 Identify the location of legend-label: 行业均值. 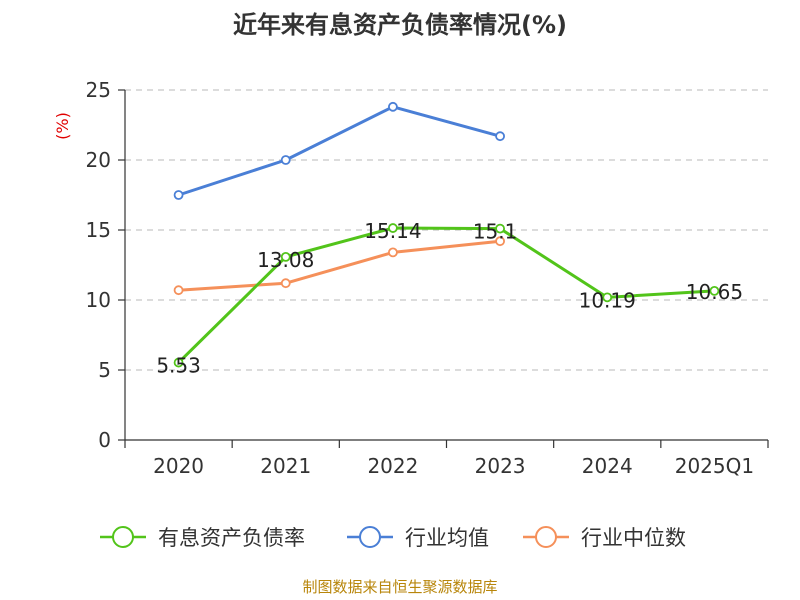
(447, 538).